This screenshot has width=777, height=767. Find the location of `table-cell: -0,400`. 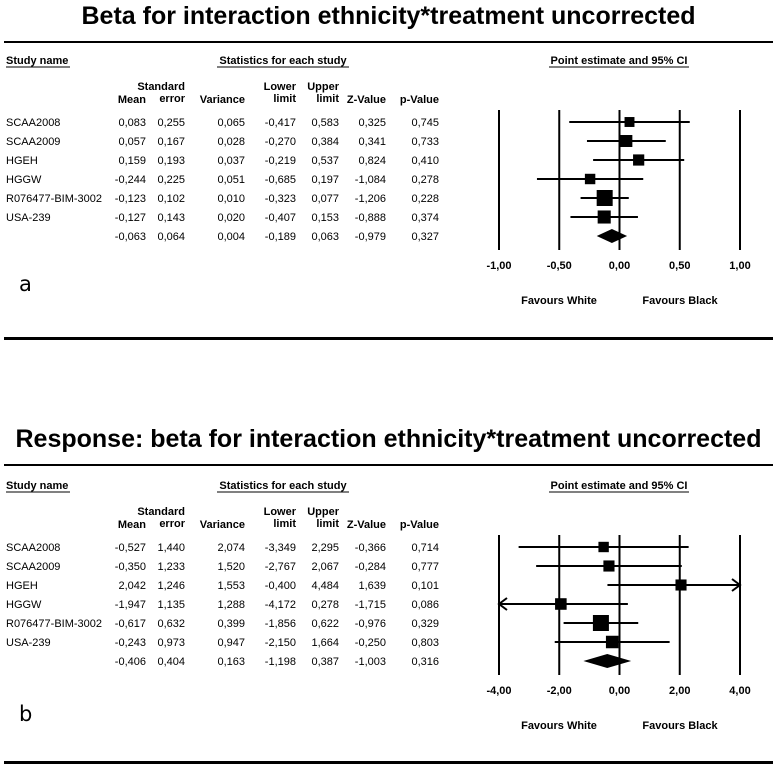

table-cell: -0,400 is located at coordinates (280, 586).